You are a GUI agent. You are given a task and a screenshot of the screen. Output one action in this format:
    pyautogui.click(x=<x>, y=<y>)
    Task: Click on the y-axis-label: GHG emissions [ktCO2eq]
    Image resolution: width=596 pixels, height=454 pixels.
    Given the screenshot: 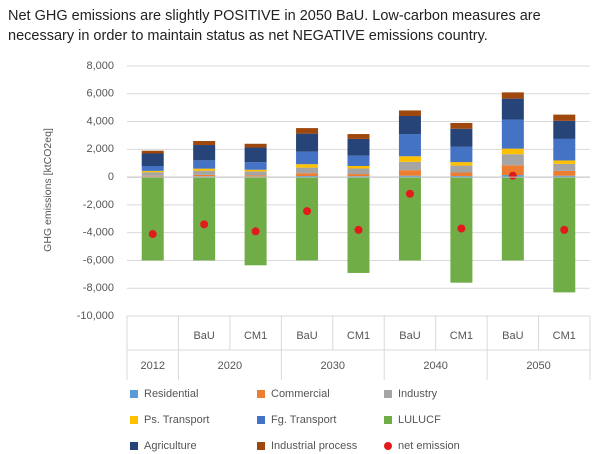 What is the action you would take?
    pyautogui.click(x=48, y=190)
    